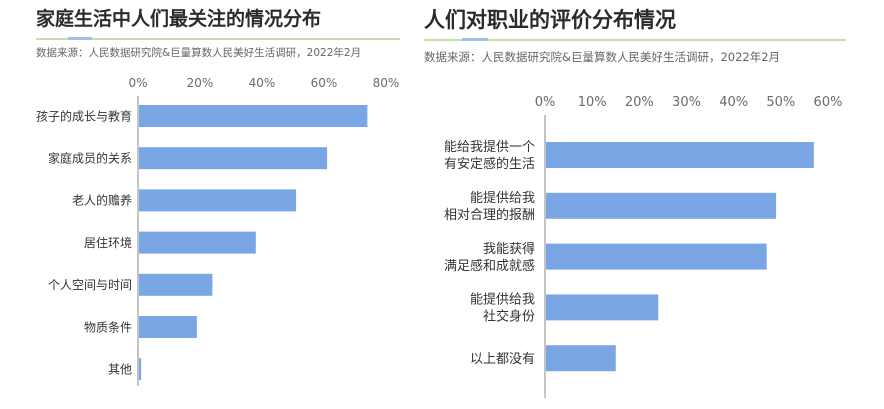  I want to click on category-label: 以上都没有, so click(502, 359).